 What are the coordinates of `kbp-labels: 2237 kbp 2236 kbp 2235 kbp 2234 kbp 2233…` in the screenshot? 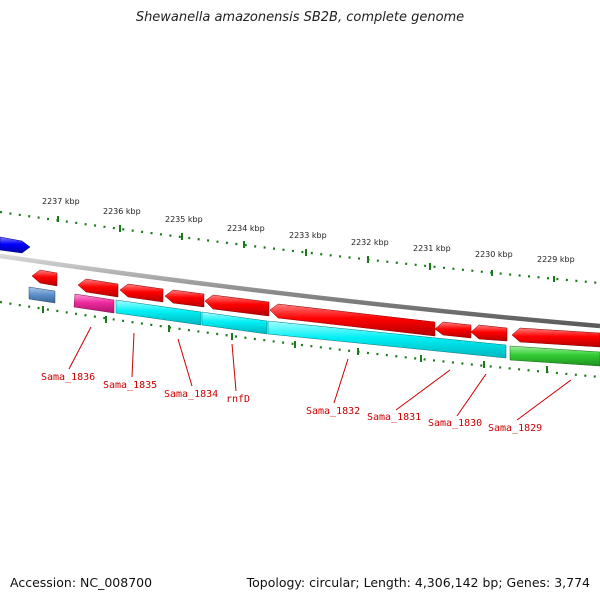 It's located at (308, 230).